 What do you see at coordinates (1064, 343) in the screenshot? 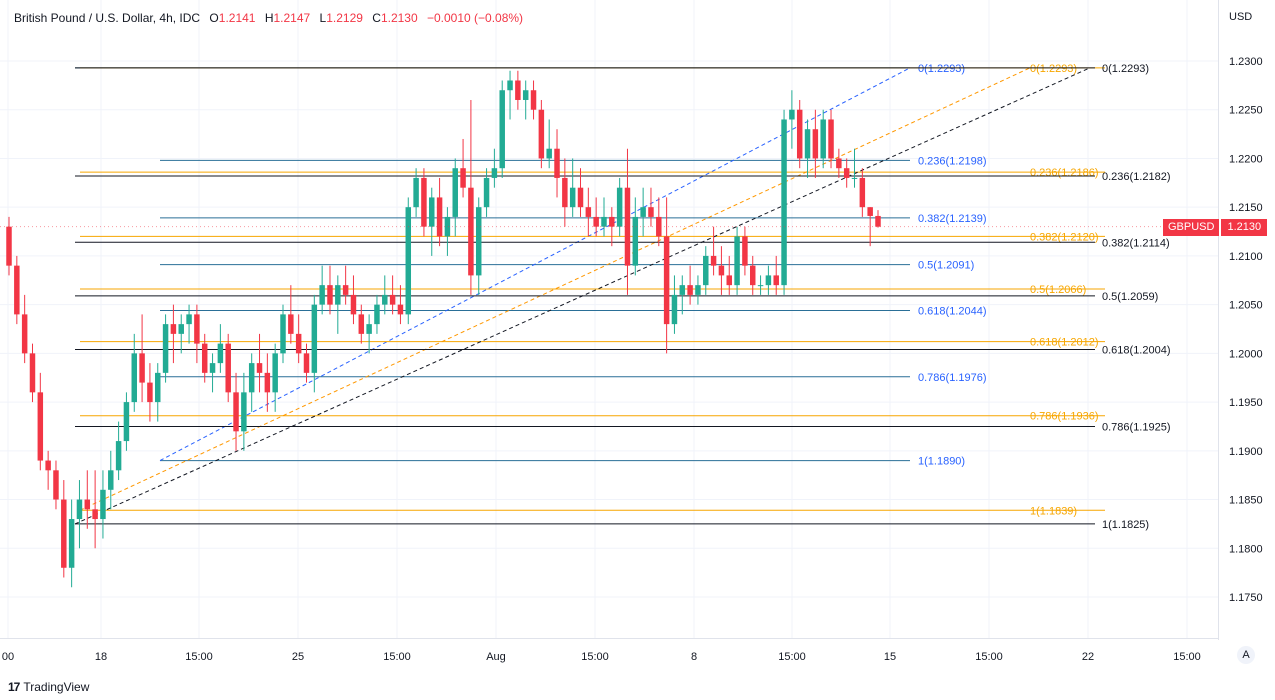
I see `fib-level-label: 0.618(1.2012)` at bounding box center [1064, 343].